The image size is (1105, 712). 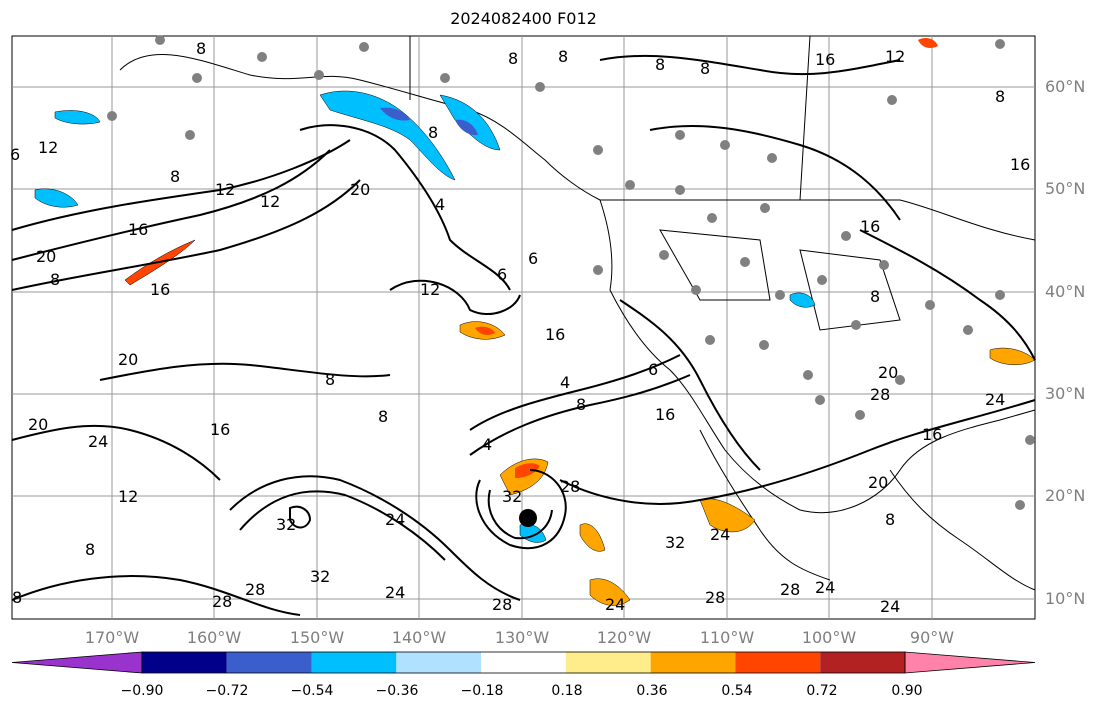 I want to click on colorbar-tick-label: 0.90, so click(x=907, y=691).